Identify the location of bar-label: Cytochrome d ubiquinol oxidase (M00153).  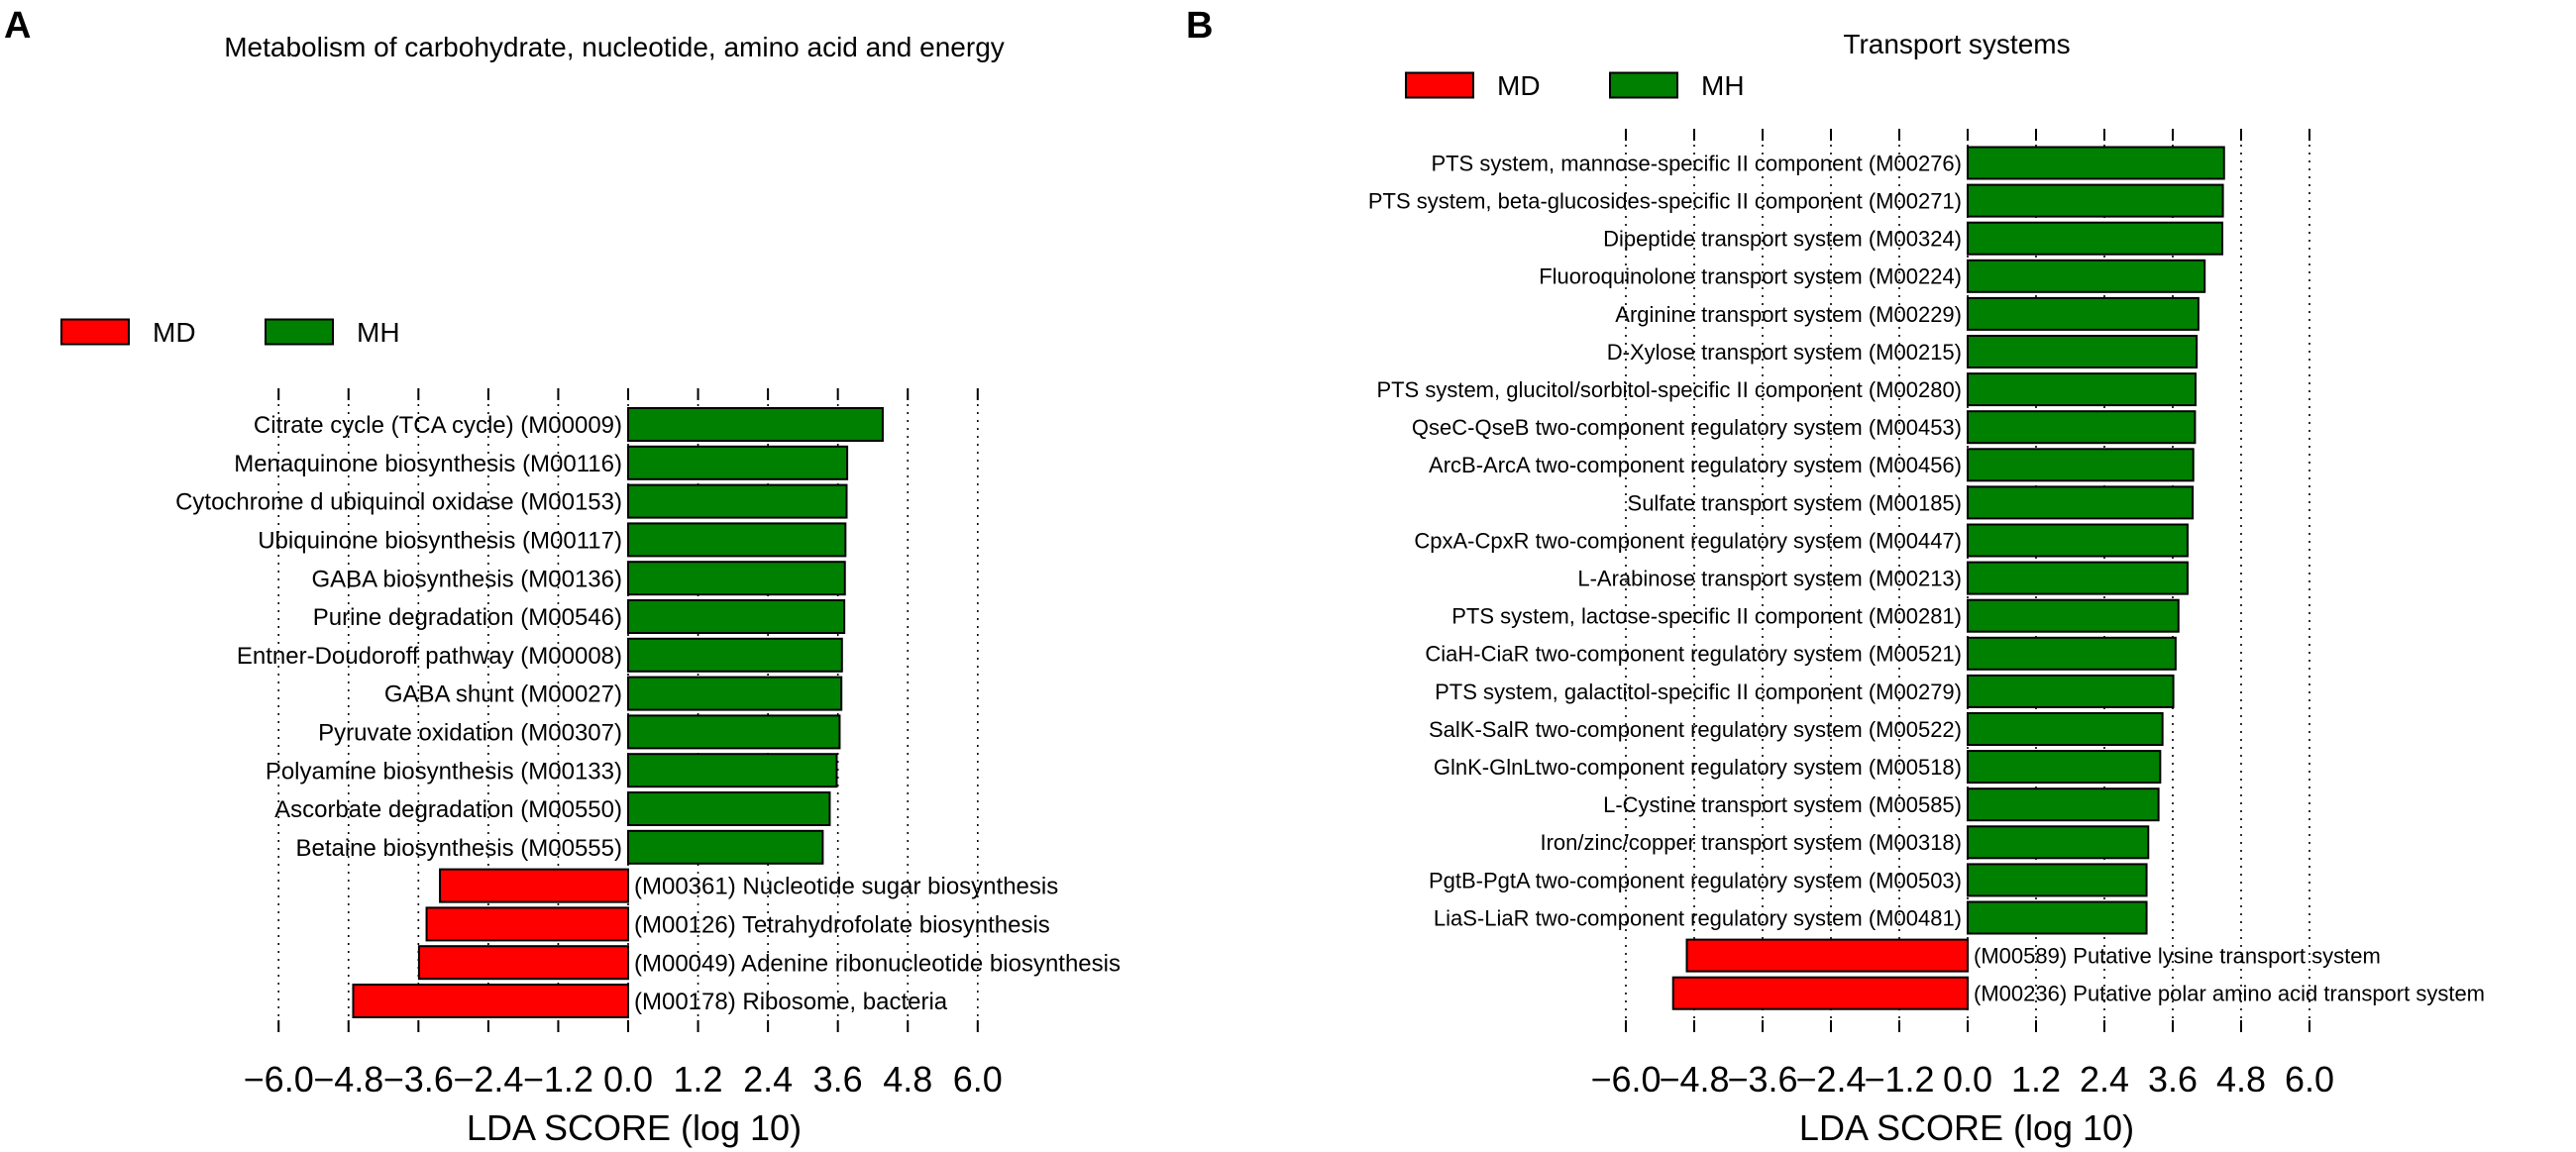
(398, 502).